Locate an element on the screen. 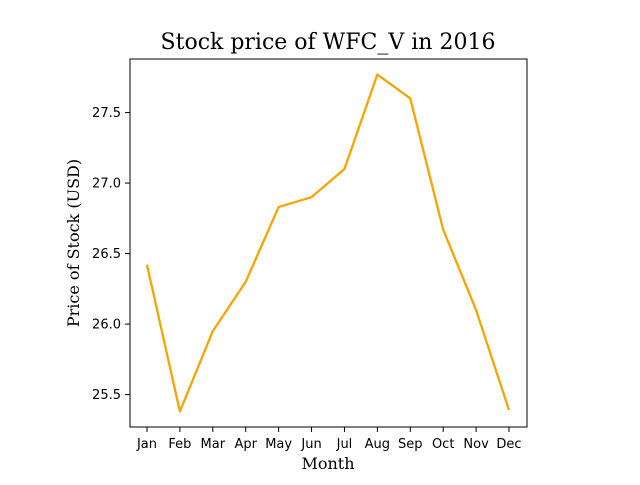  y-tick-label: 26.0 is located at coordinates (106, 325).